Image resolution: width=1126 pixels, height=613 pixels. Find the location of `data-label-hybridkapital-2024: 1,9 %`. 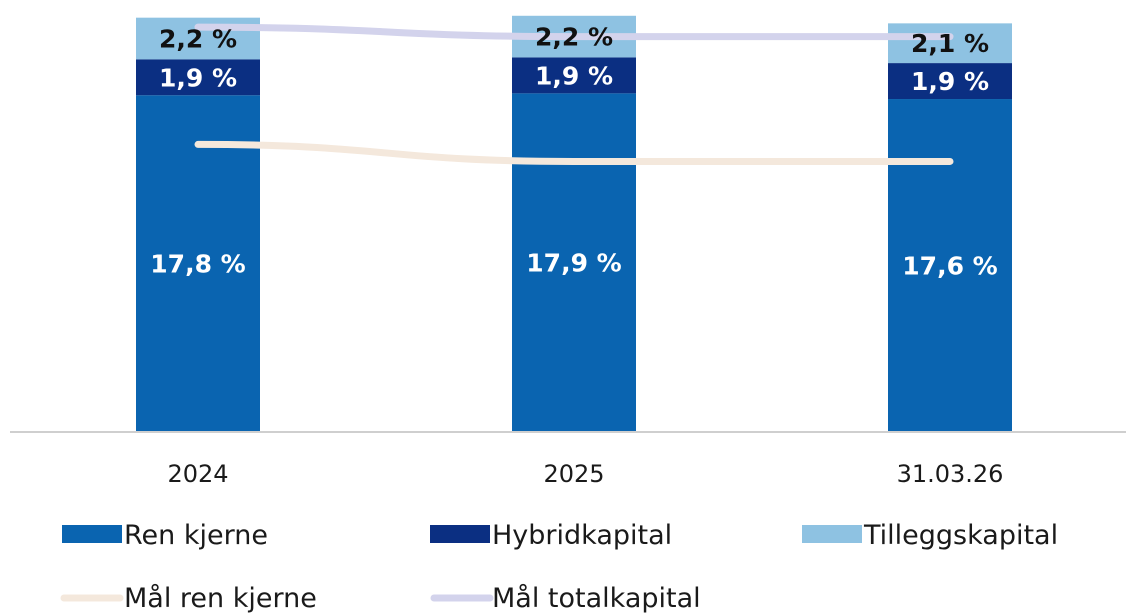

data-label-hybridkapital-2024: 1,9 % is located at coordinates (198, 77).